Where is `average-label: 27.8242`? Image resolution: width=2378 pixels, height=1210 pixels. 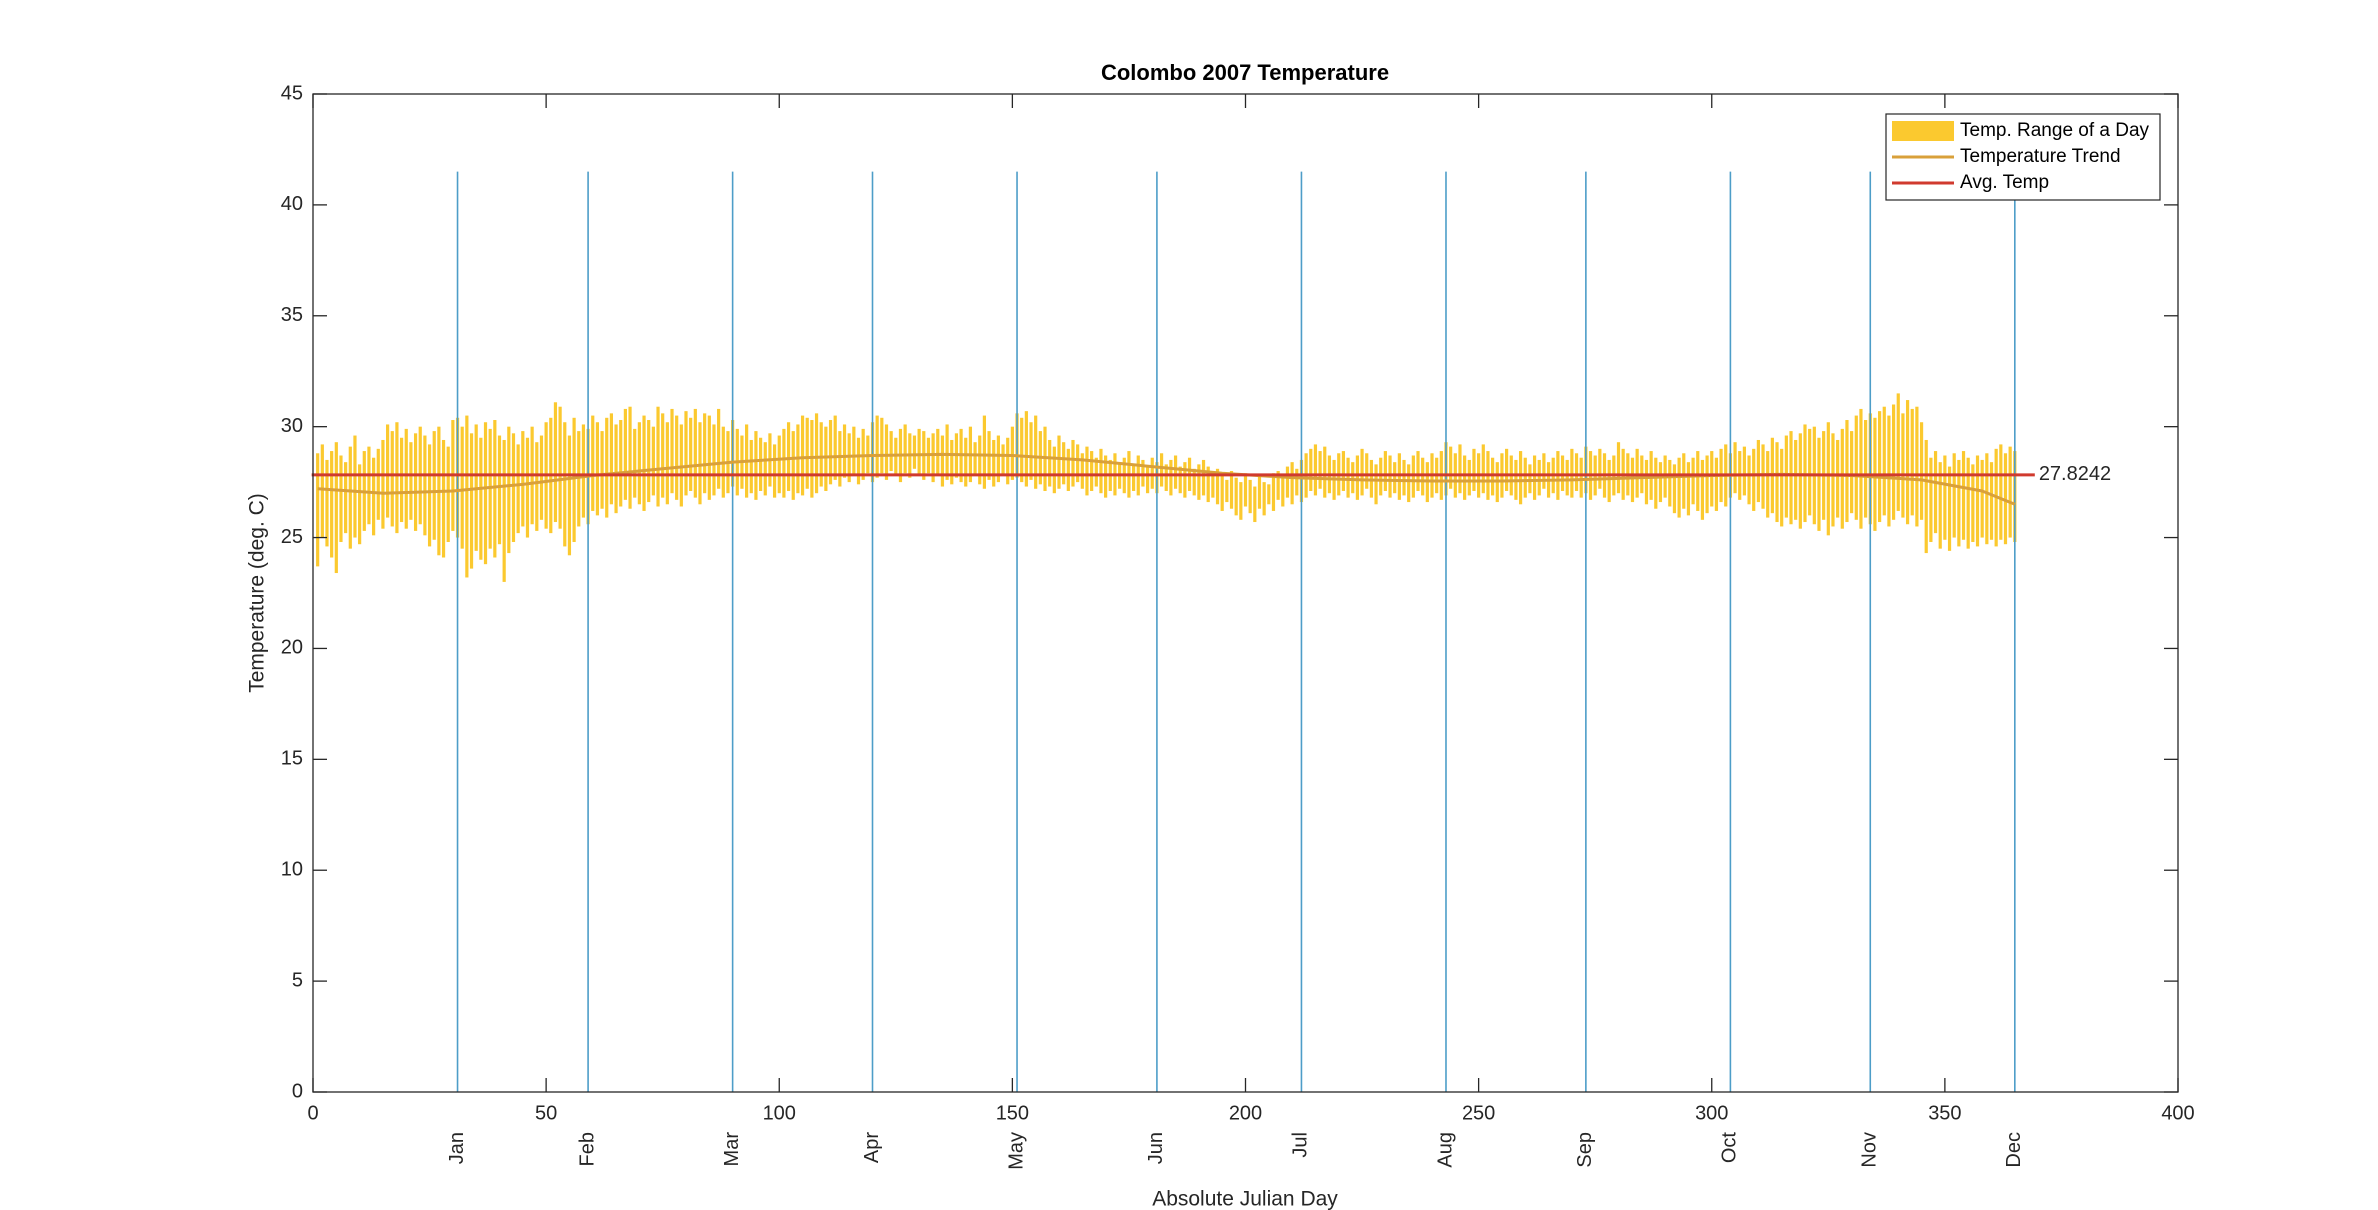
average-label: 27.8242 is located at coordinates (2075, 474).